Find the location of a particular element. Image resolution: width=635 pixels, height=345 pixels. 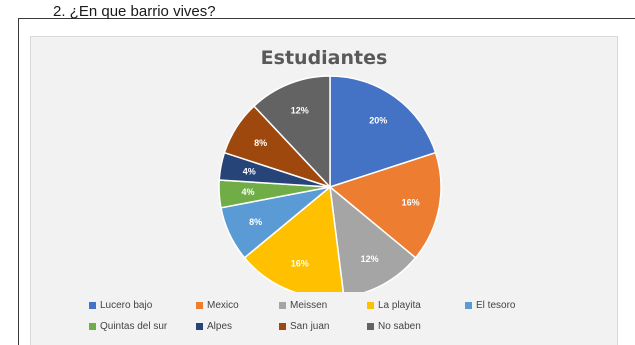

legend-item-la-playita: La playita is located at coordinates (416, 305).